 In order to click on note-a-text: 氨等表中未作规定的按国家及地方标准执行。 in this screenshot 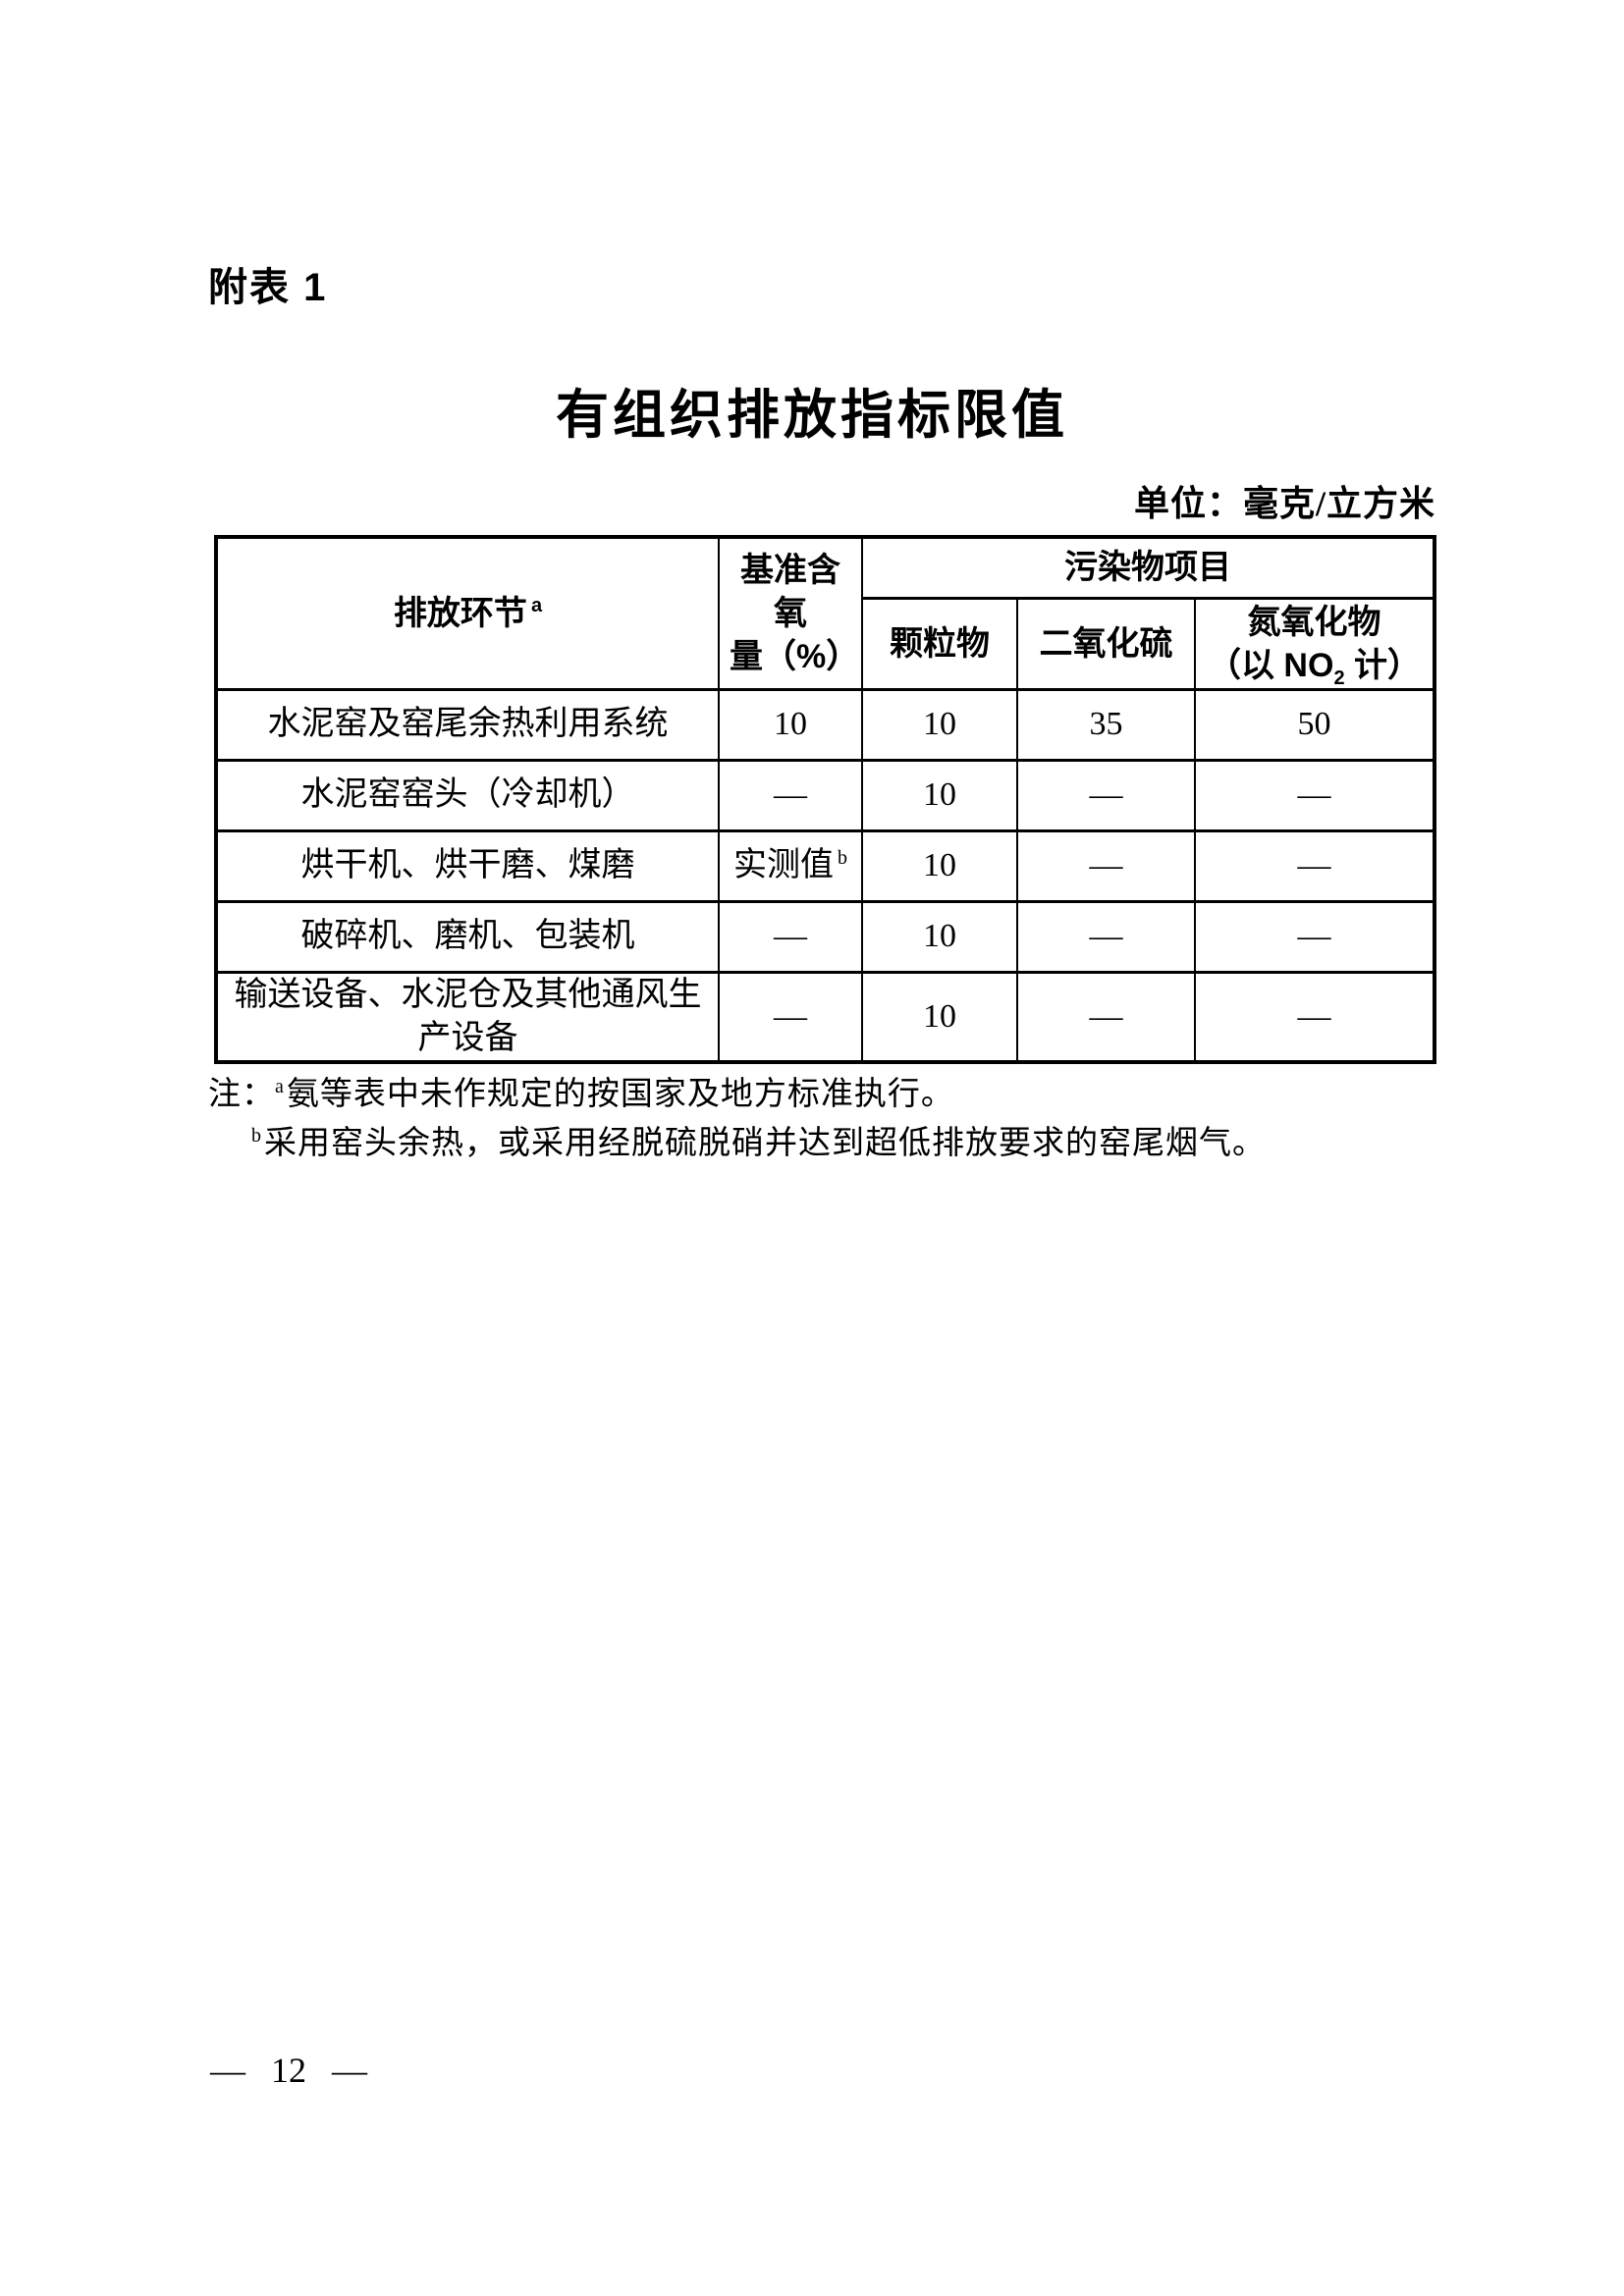, I will do `click(620, 1094)`.